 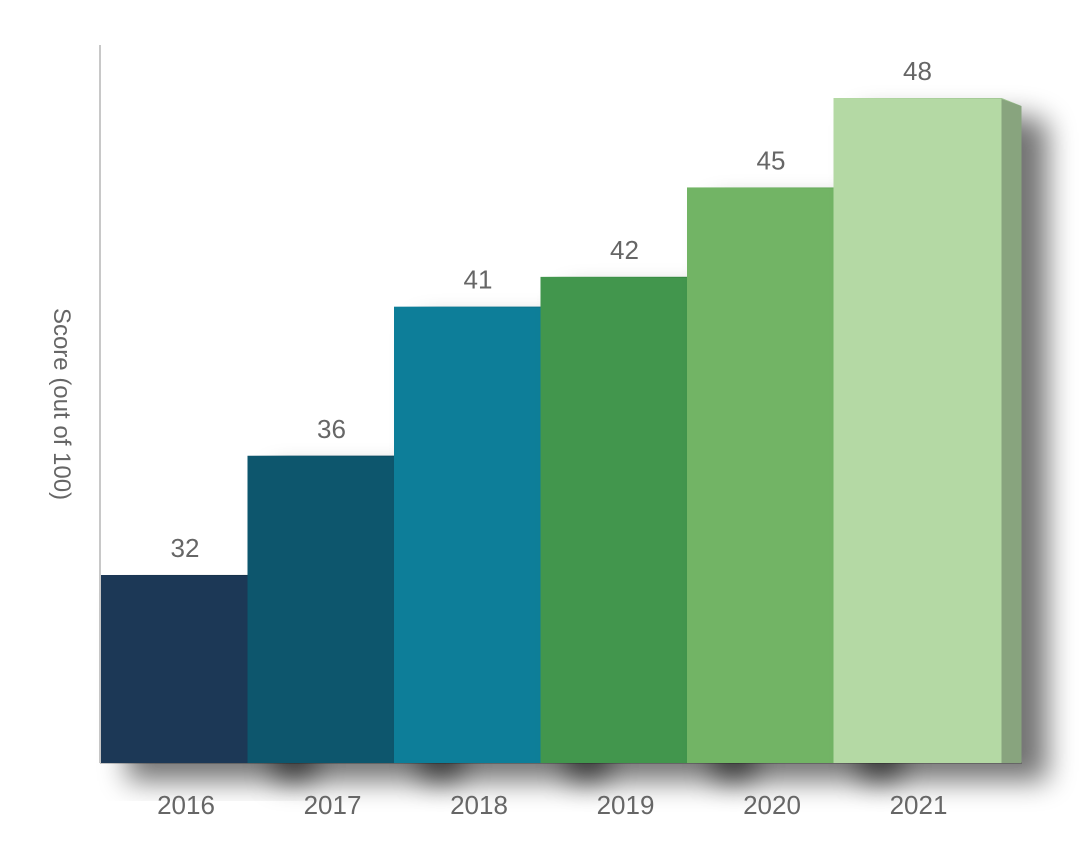 I want to click on x-tick-label: 2017, so click(x=333, y=805).